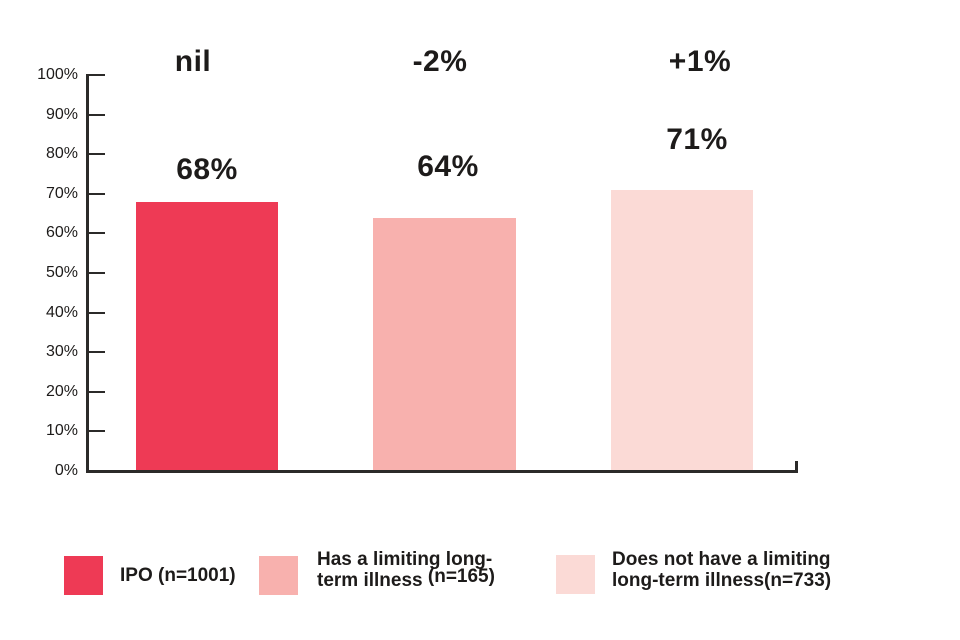 The height and width of the screenshot is (640, 960). Describe the element at coordinates (193, 61) in the screenshot. I see `change-label-1: nil` at that location.